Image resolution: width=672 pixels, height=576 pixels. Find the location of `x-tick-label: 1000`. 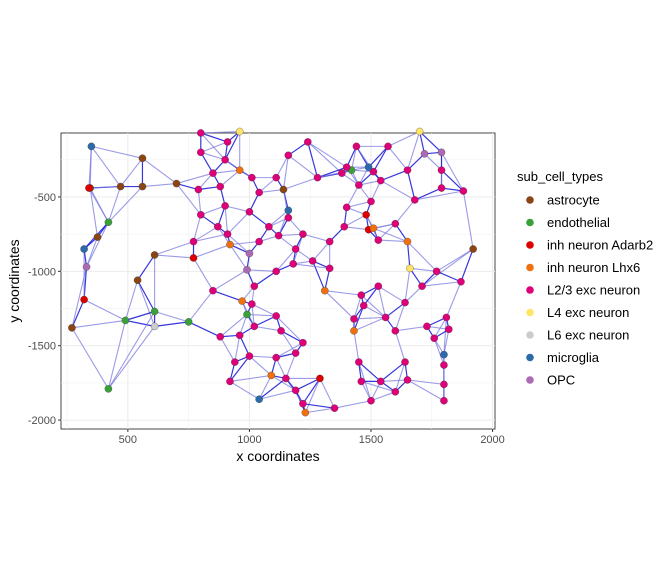

x-tick-label: 1000 is located at coordinates (249, 440).